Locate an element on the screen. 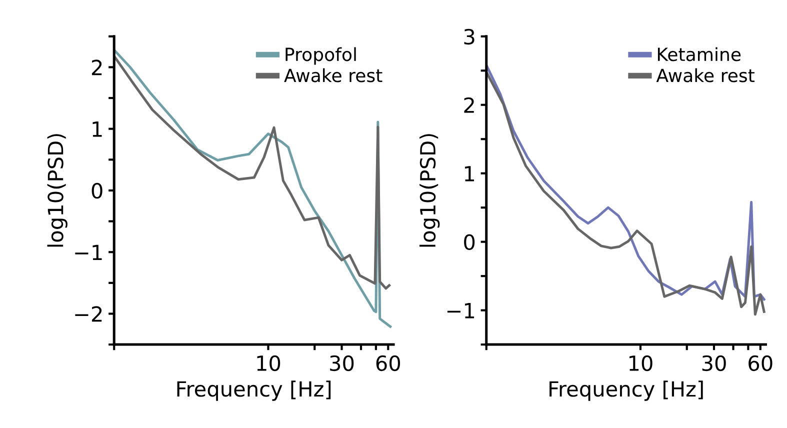 The width and height of the screenshot is (787, 428). legend-label: Ketamine is located at coordinates (699, 54).